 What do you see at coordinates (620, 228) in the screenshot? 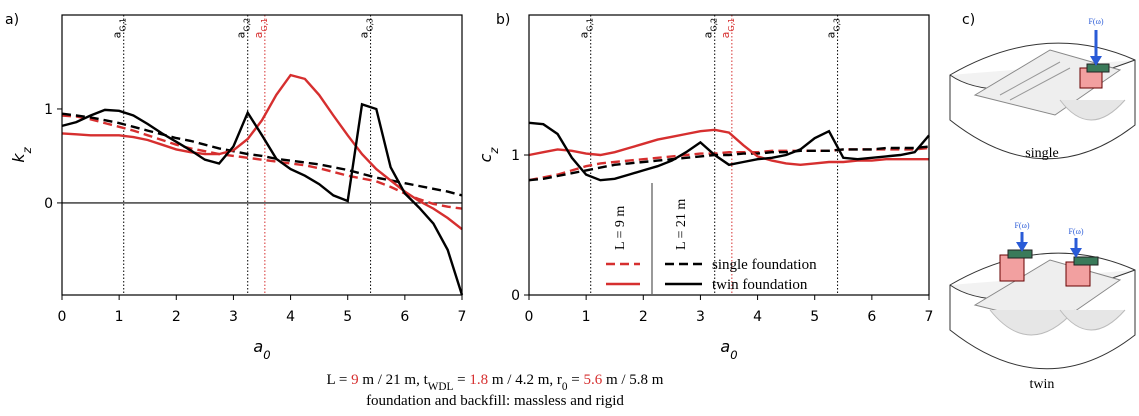
I see `legend-column: L = 9 m` at bounding box center [620, 228].